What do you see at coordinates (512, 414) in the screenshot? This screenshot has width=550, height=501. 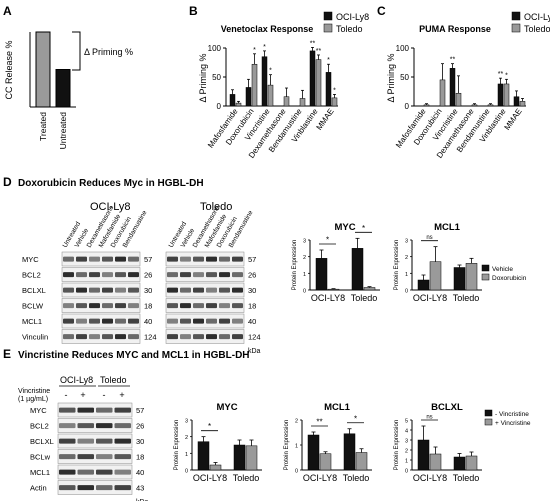 I see `legend-label: - Vincristine` at bounding box center [512, 414].